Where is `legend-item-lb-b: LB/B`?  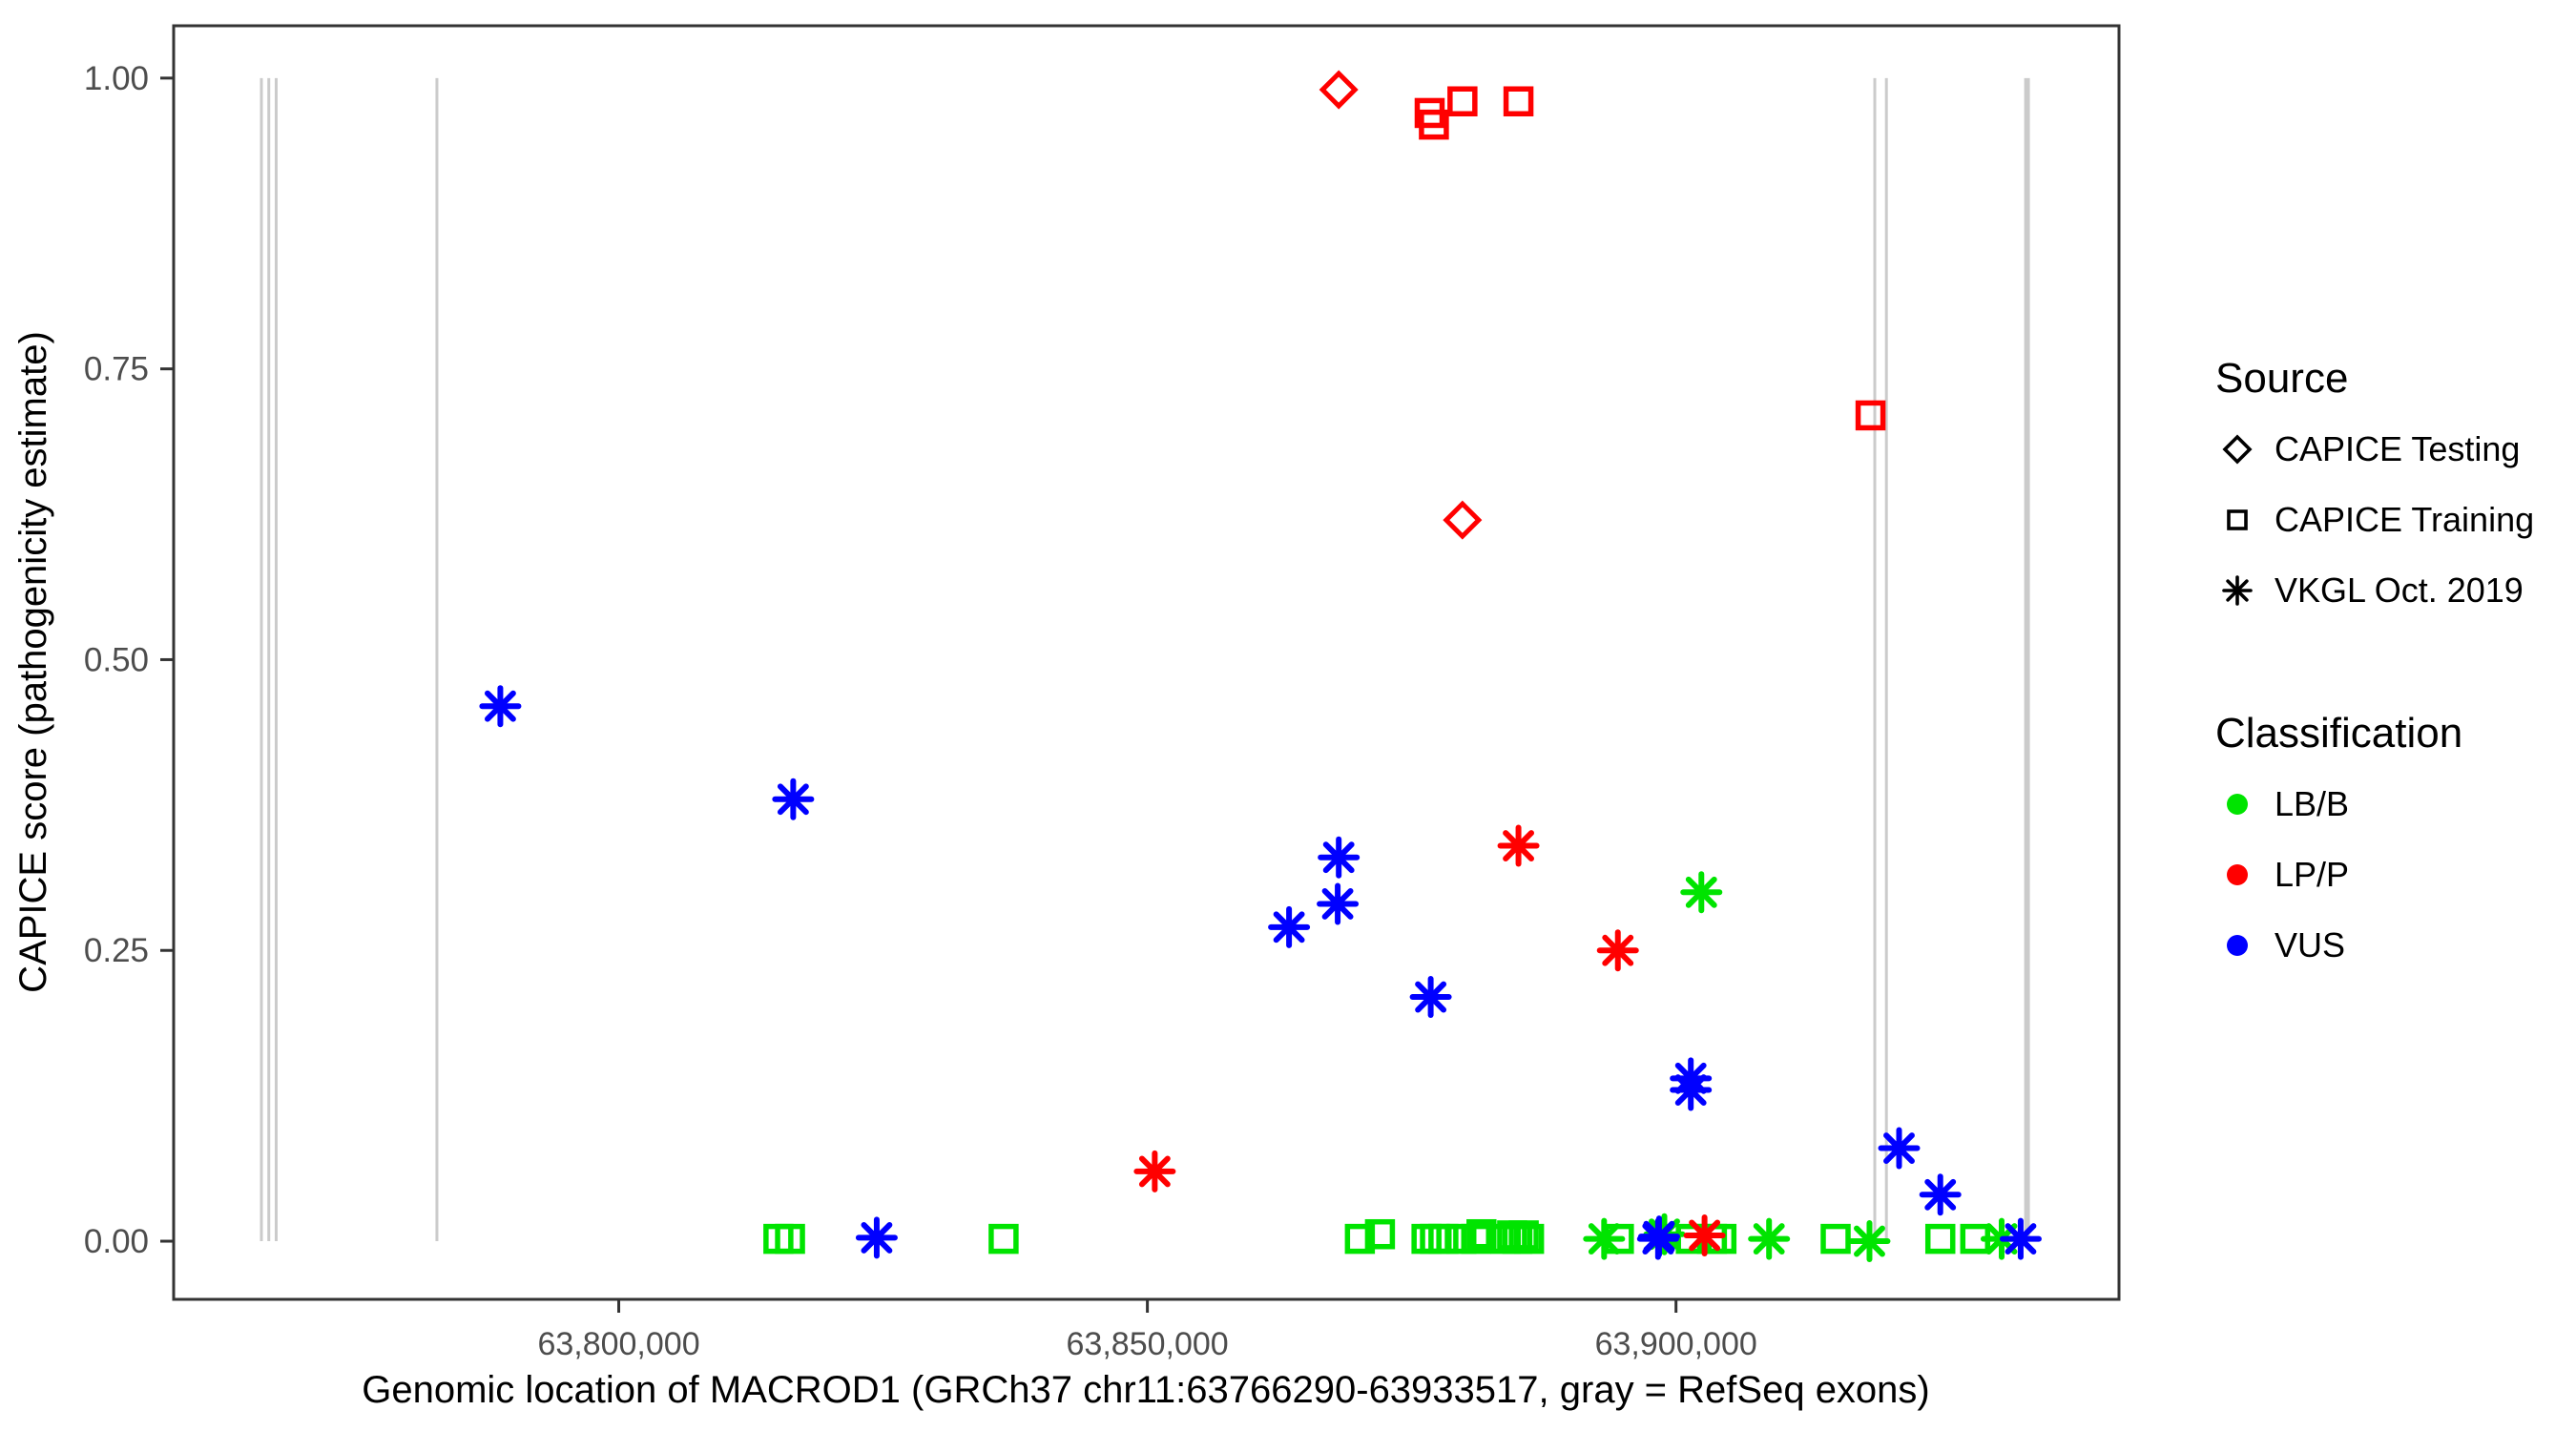
legend-item-lb-b: LB/B is located at coordinates (2391, 804).